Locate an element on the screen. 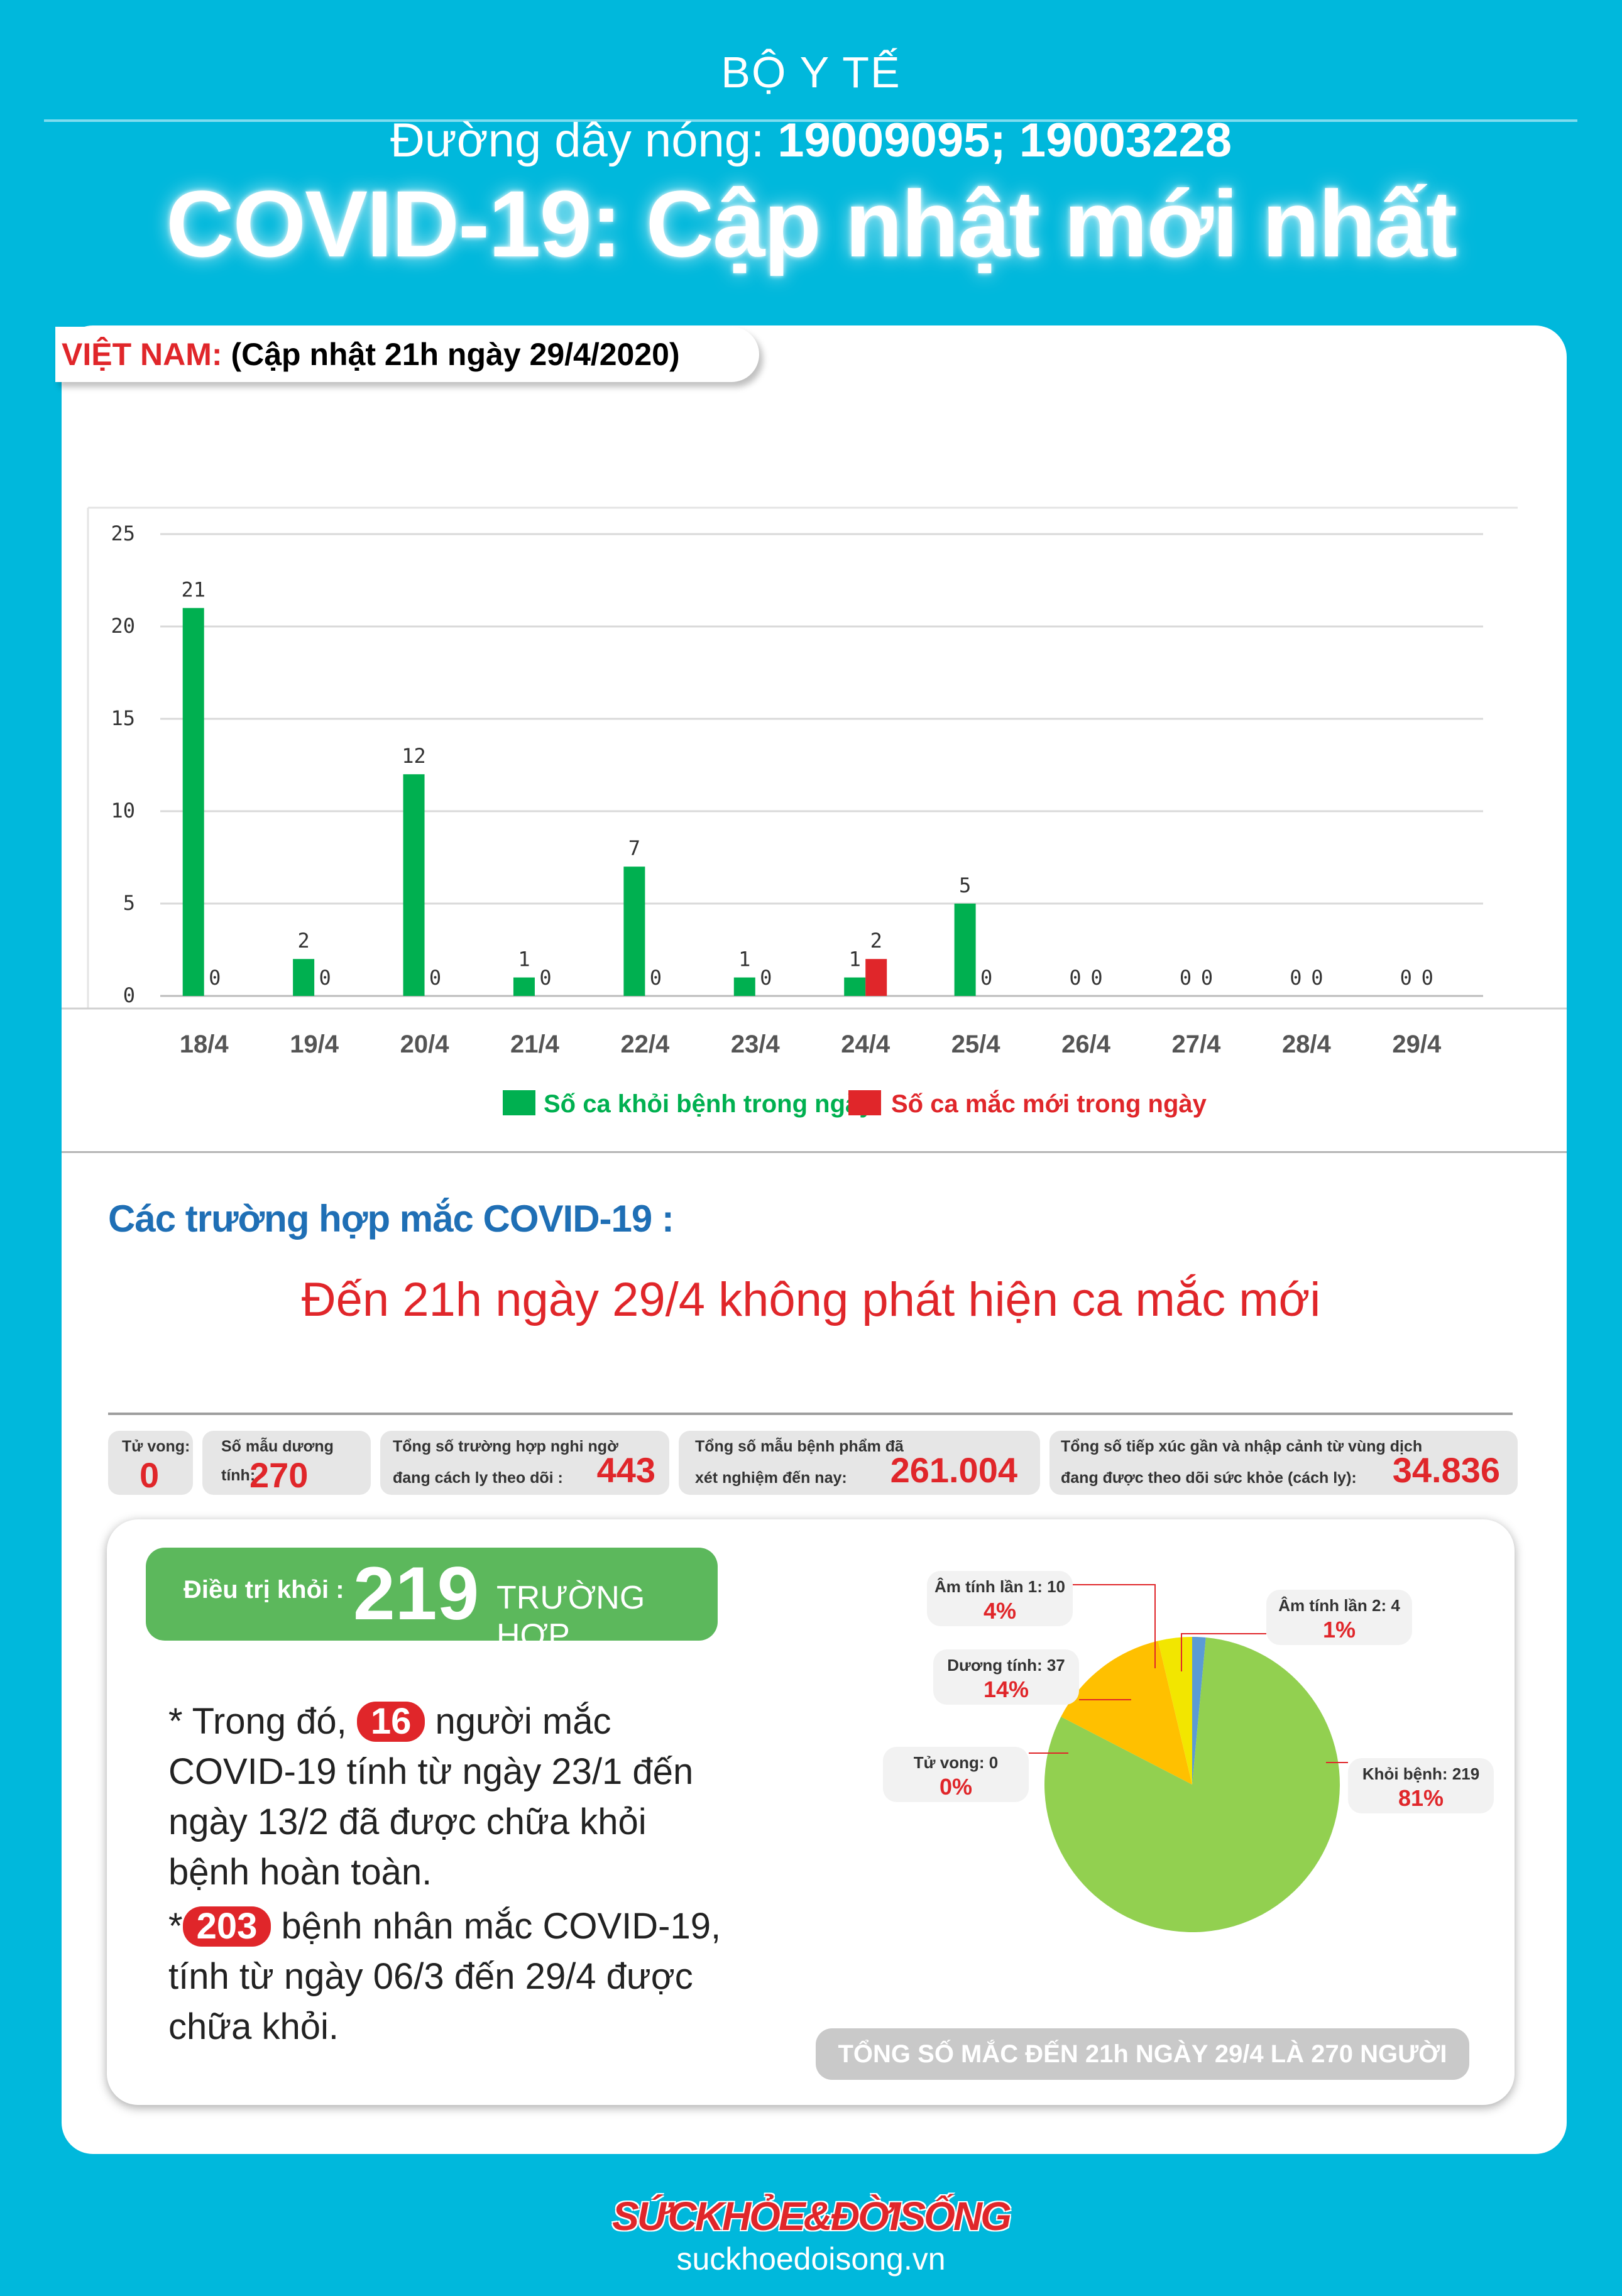 This screenshot has width=1622, height=2296. stat-tested-value: 261.004 is located at coordinates (953, 1470).